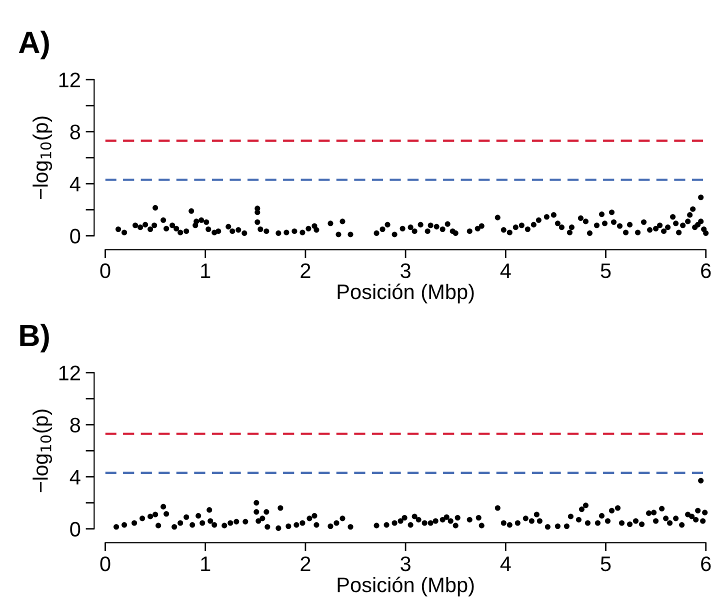 The image size is (721, 603). I want to click on chart-title: B), so click(34, 338).